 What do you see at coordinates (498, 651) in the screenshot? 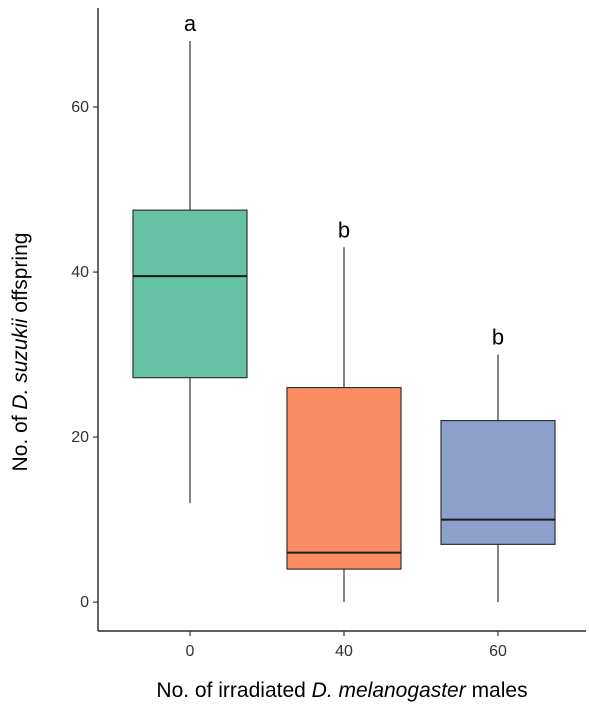
I see `x-tick-label: 60` at bounding box center [498, 651].